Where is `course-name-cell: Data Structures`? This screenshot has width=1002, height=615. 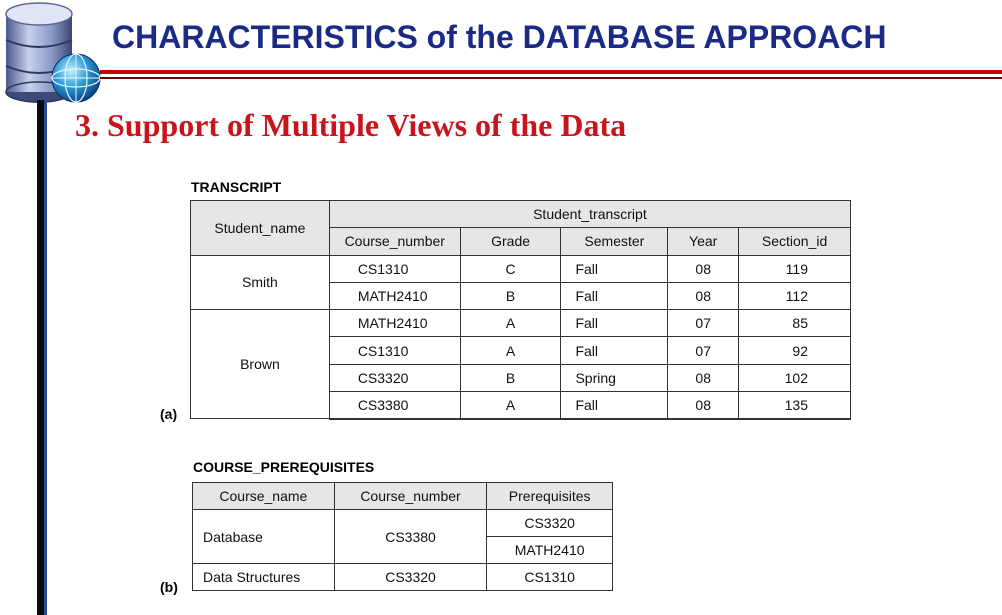
course-name-cell: Data Structures is located at coordinates (263, 577).